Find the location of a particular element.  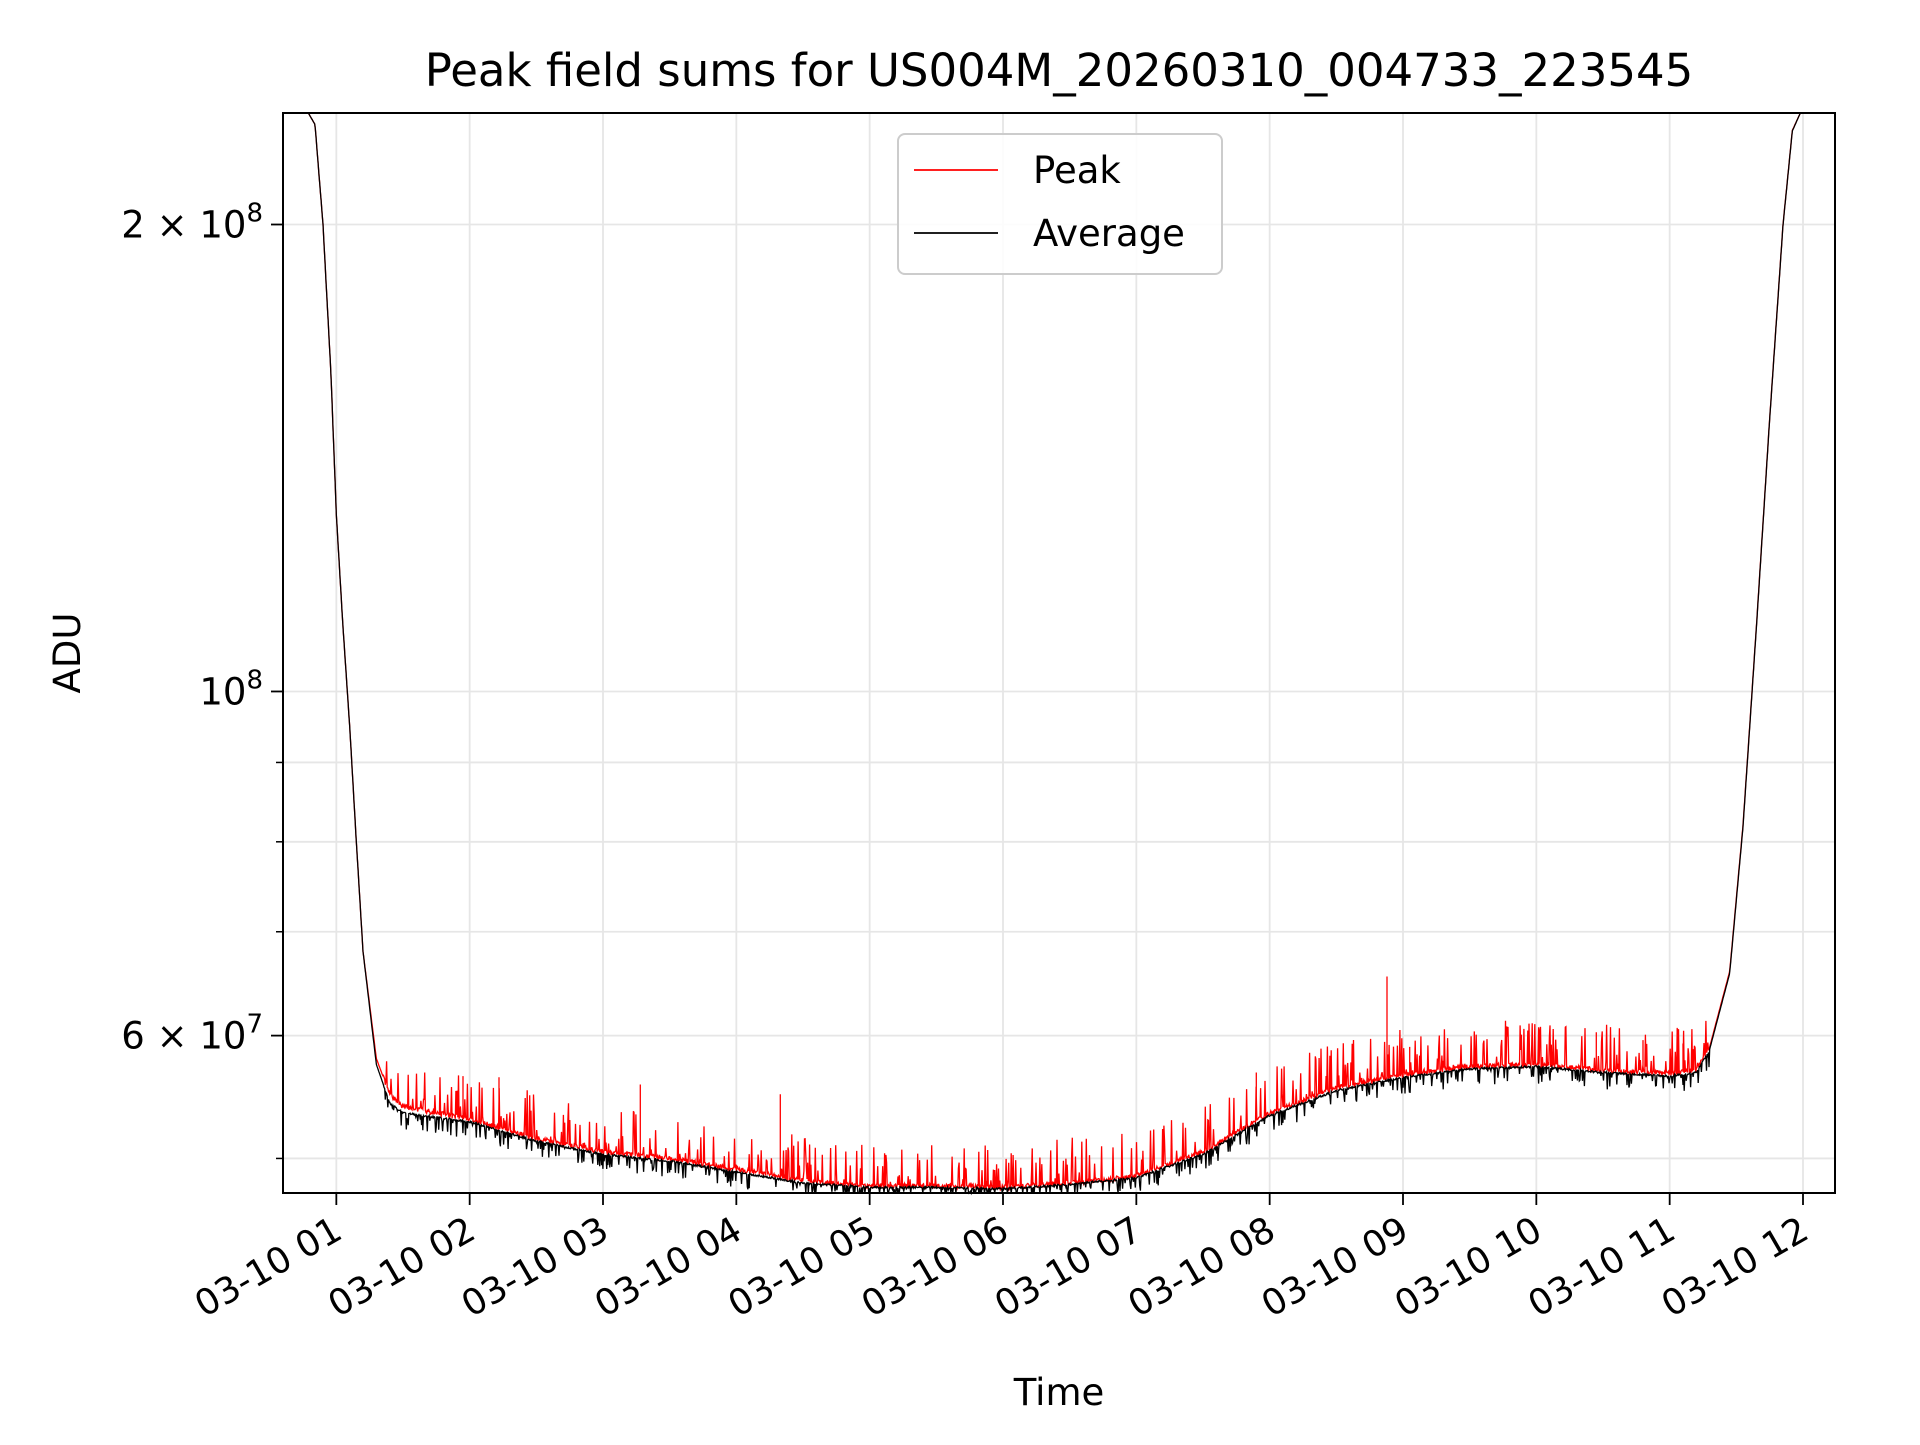

y-axis-label: ADU is located at coordinates (67, 653).